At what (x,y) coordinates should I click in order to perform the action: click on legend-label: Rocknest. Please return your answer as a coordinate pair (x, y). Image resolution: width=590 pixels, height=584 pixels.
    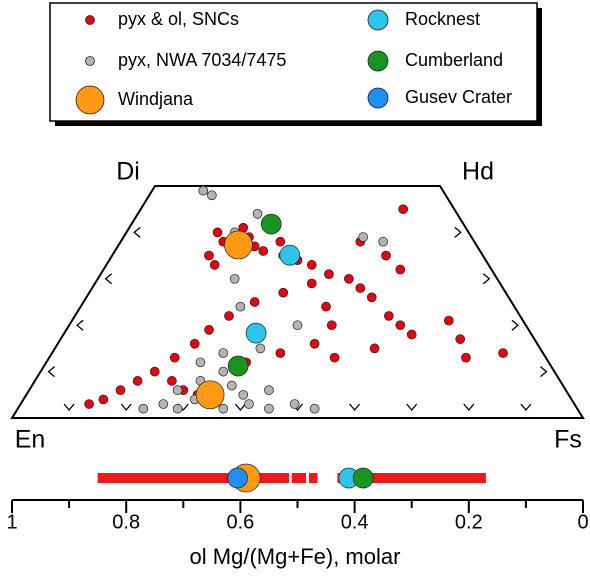
    Looking at the image, I should click on (442, 19).